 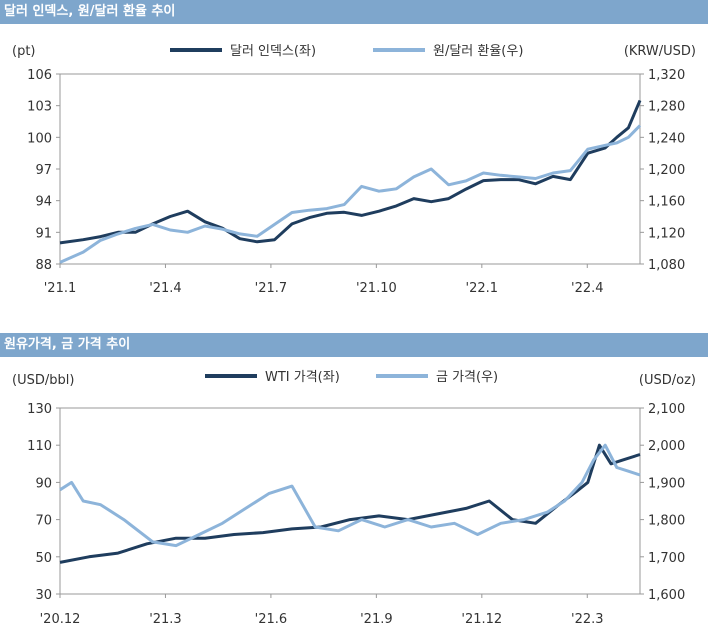 I want to click on chart2-right-unit: (USD/oz), so click(x=667, y=380).